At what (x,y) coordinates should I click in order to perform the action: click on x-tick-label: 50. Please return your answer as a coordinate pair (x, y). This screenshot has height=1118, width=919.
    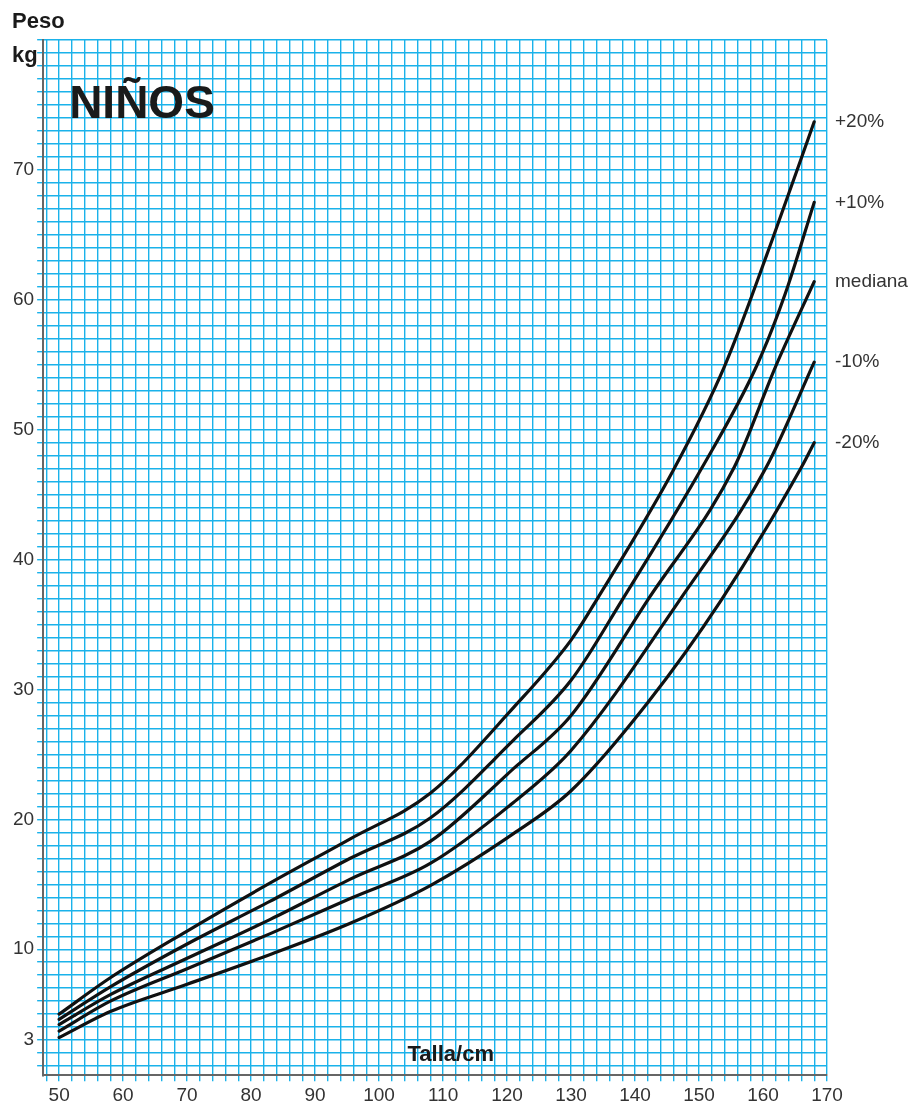
    Looking at the image, I should click on (59, 1094).